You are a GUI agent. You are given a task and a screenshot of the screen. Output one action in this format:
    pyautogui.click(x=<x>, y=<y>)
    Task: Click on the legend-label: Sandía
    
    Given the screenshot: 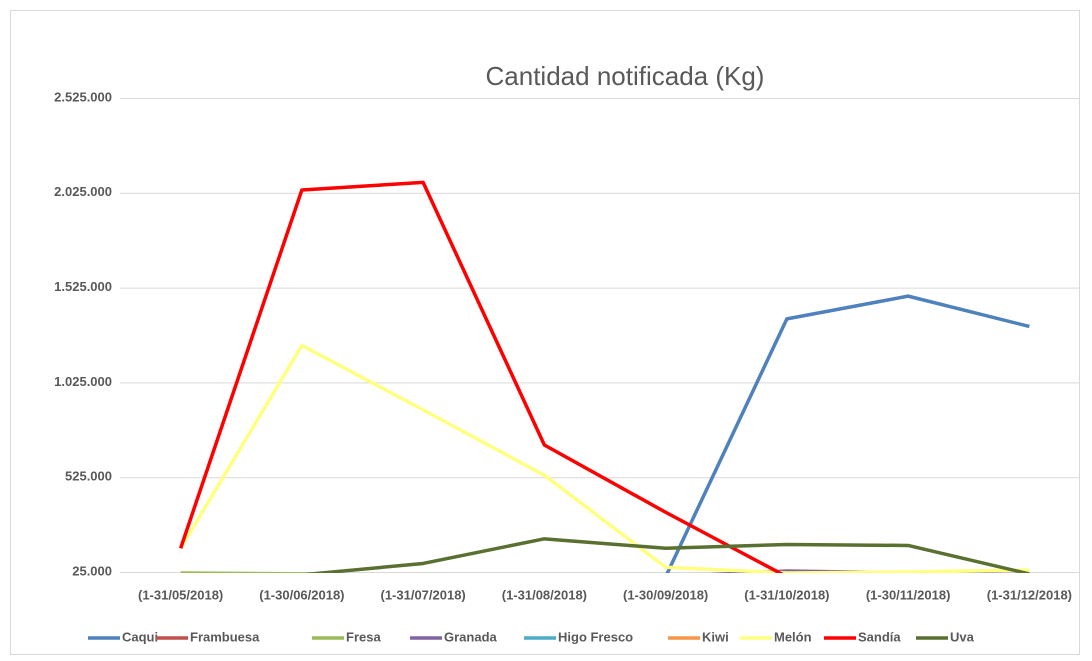 What is the action you would take?
    pyautogui.click(x=879, y=636)
    